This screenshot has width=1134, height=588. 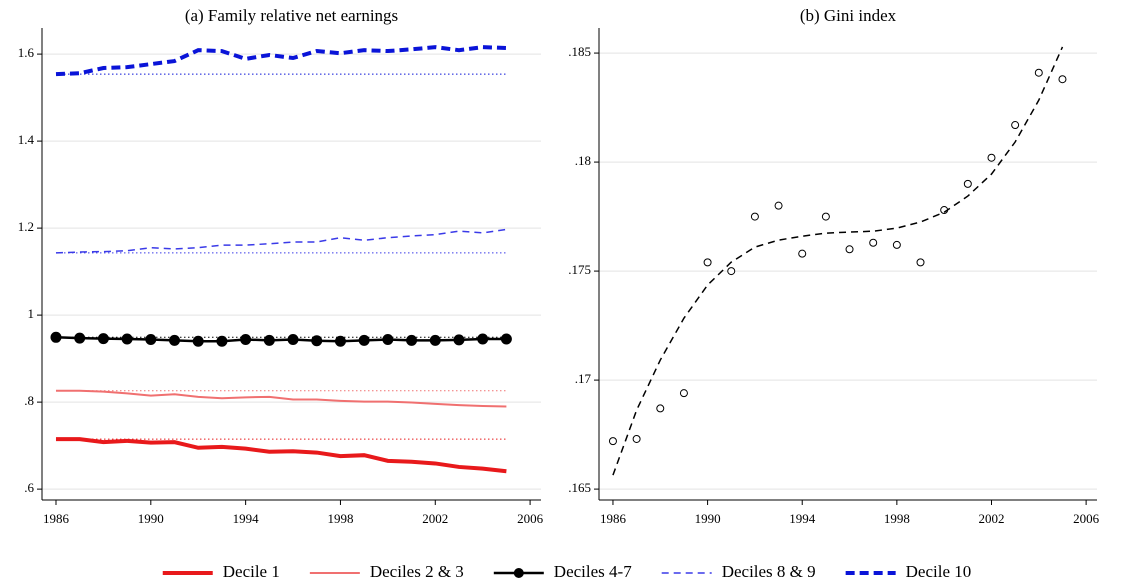 What do you see at coordinates (26, 52) in the screenshot?
I see `y-tick-label: 1.6` at bounding box center [26, 52].